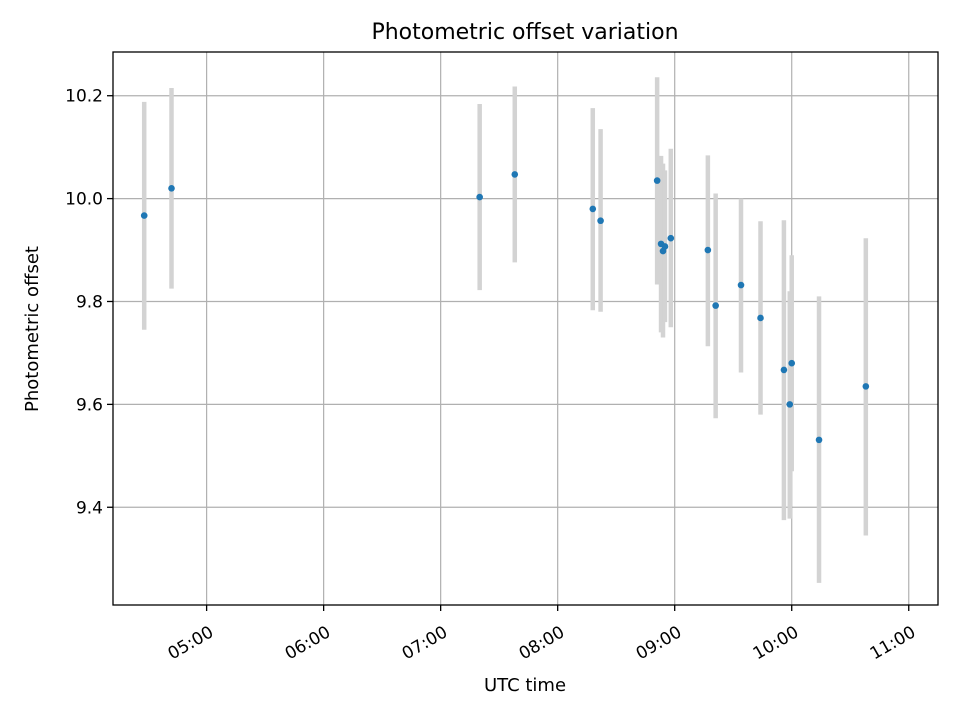 This screenshot has width=960, height=720. I want to click on y-tick-label: 9.6, so click(89, 405).